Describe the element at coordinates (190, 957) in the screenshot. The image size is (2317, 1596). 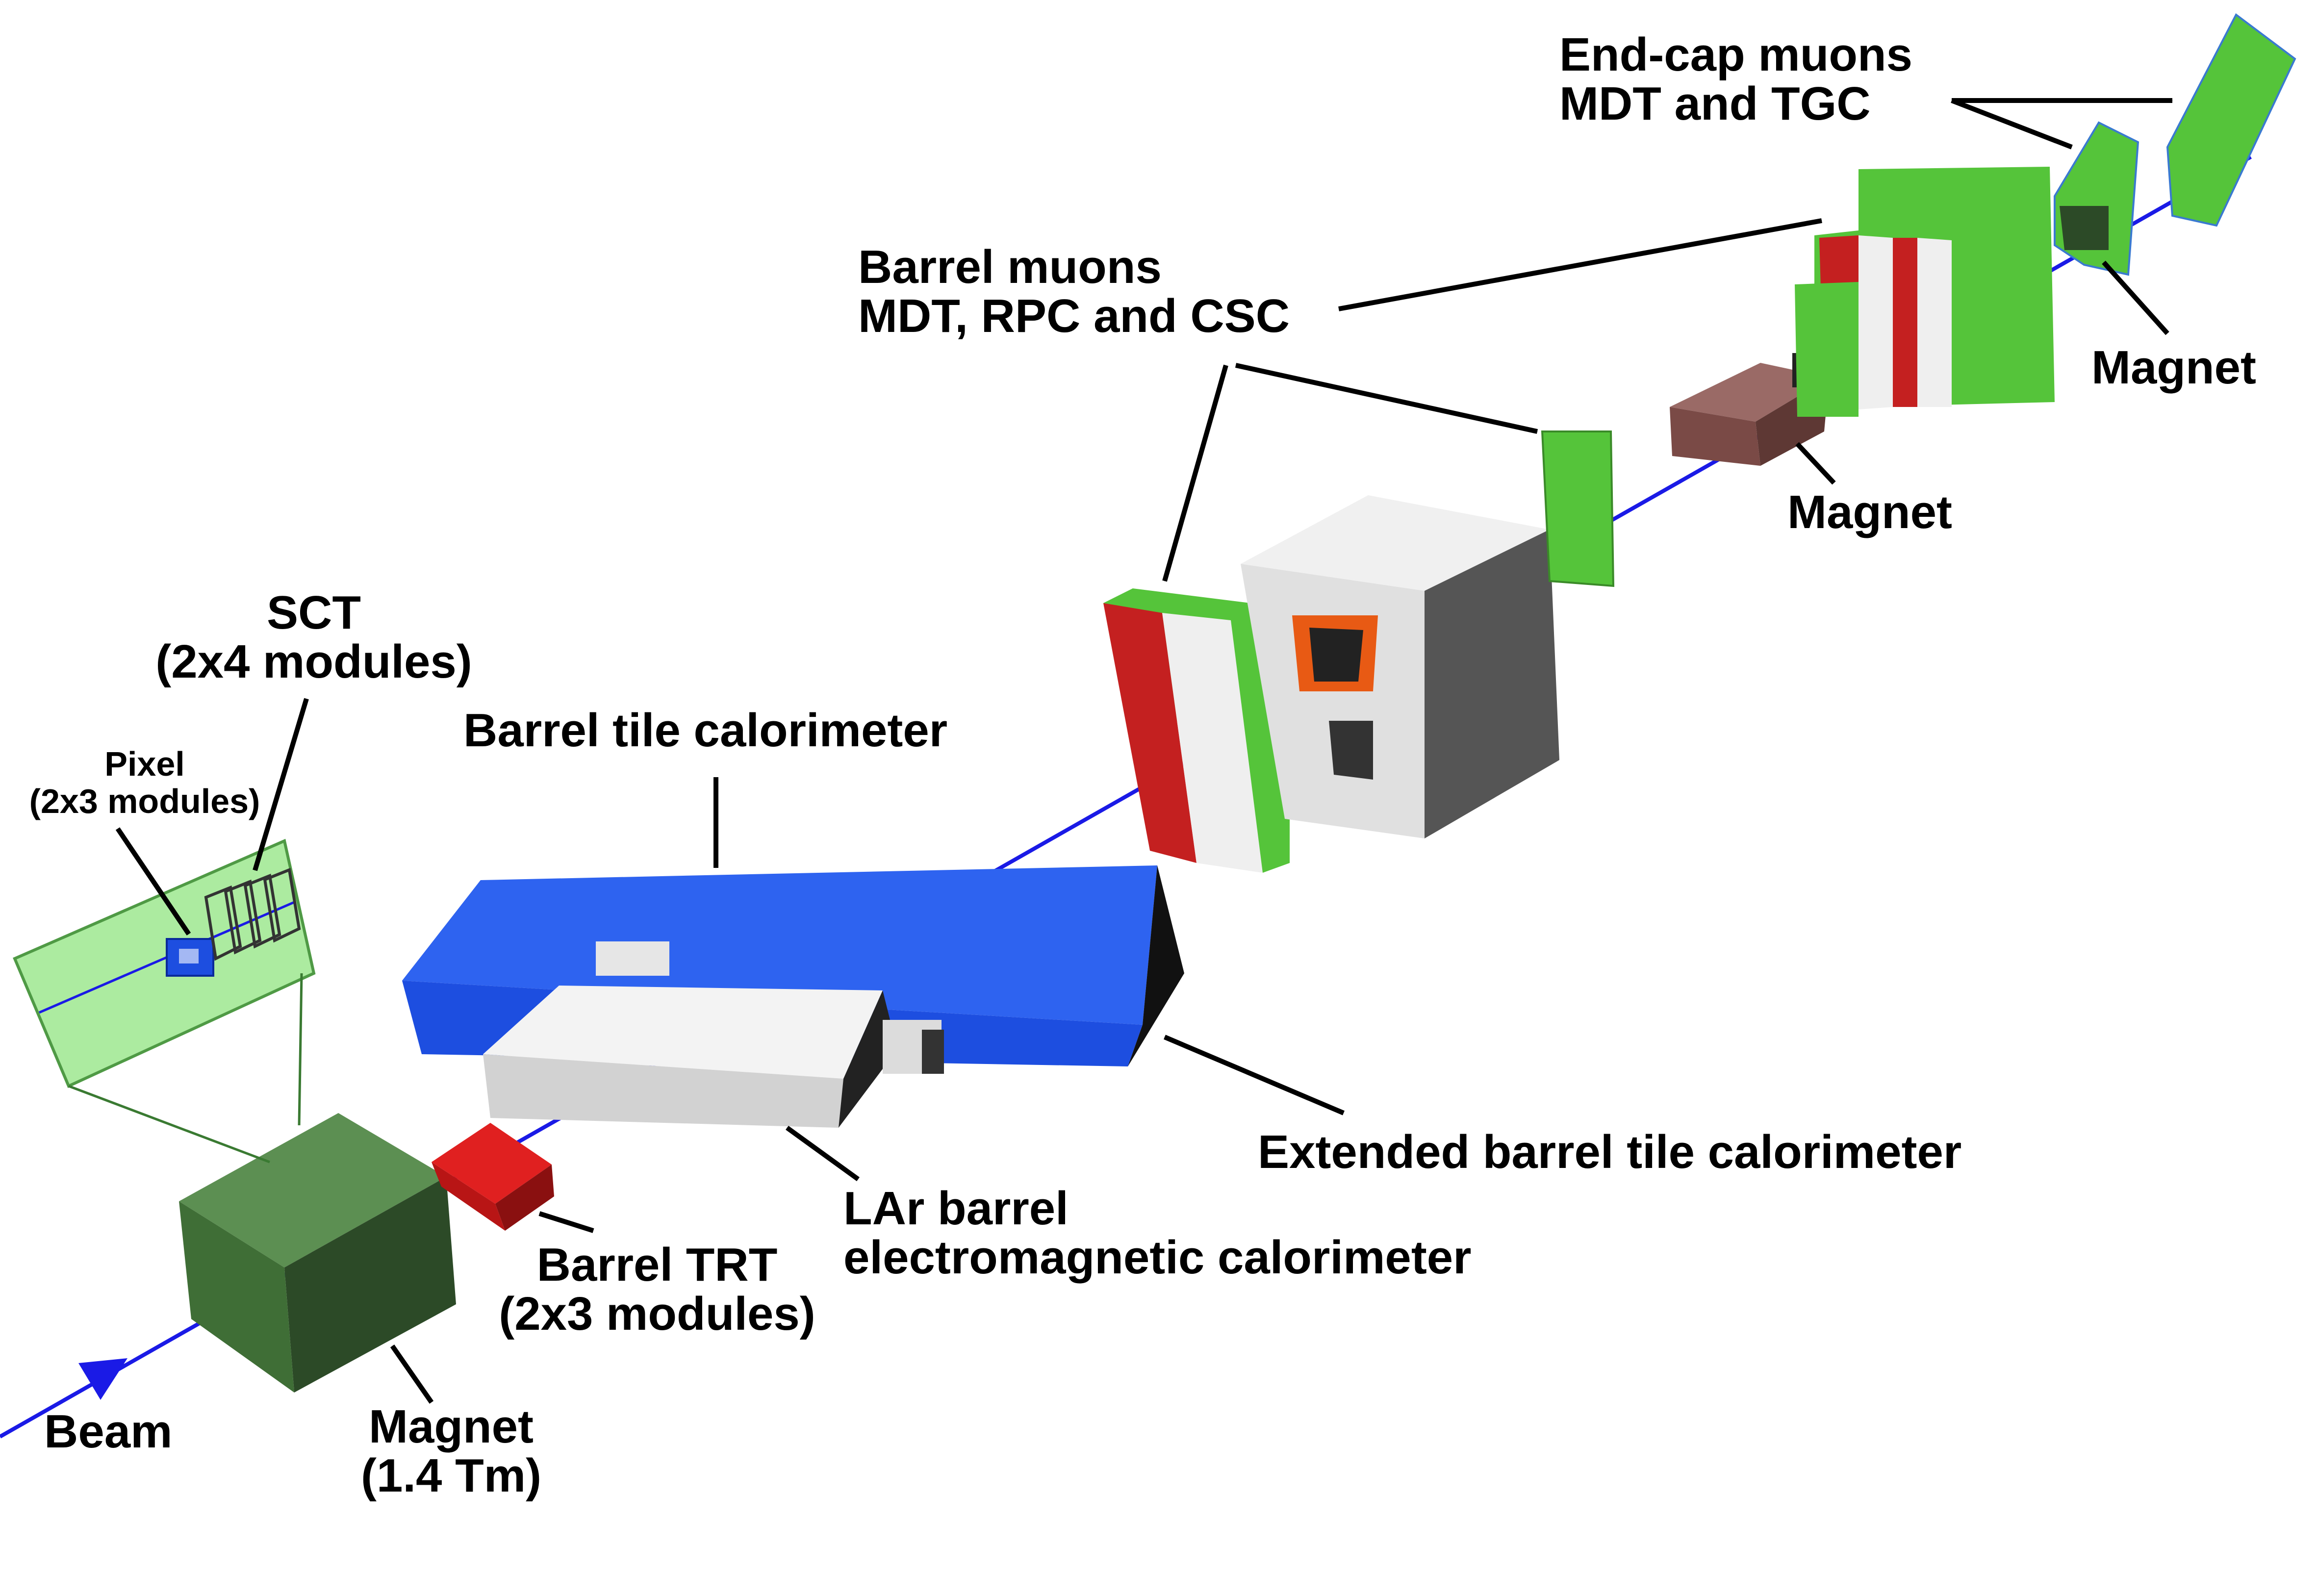
I see `pixel-modules` at that location.